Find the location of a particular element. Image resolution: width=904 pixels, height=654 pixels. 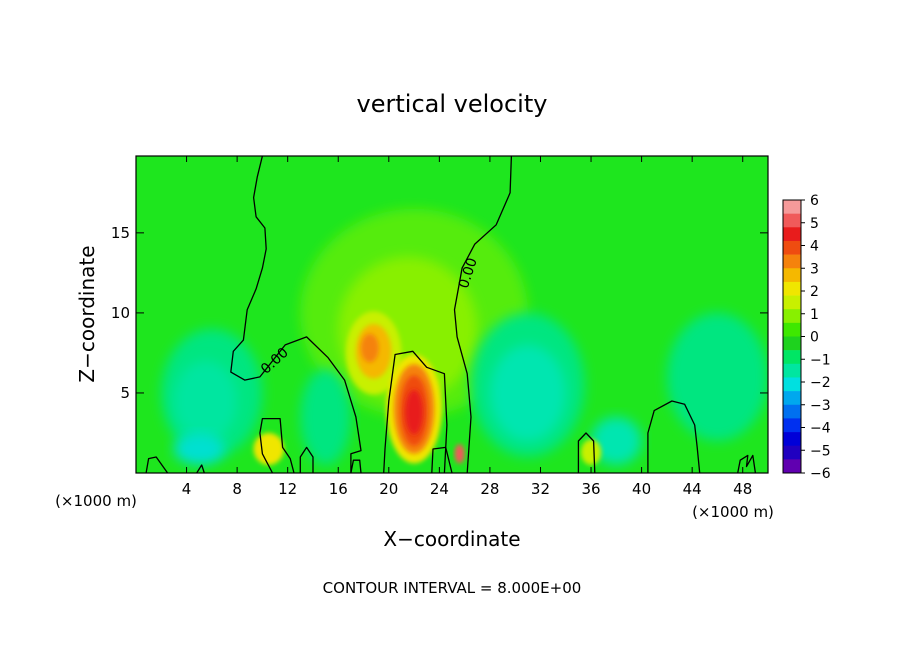

colorbar-tick-label: −6 is located at coordinates (820, 474).